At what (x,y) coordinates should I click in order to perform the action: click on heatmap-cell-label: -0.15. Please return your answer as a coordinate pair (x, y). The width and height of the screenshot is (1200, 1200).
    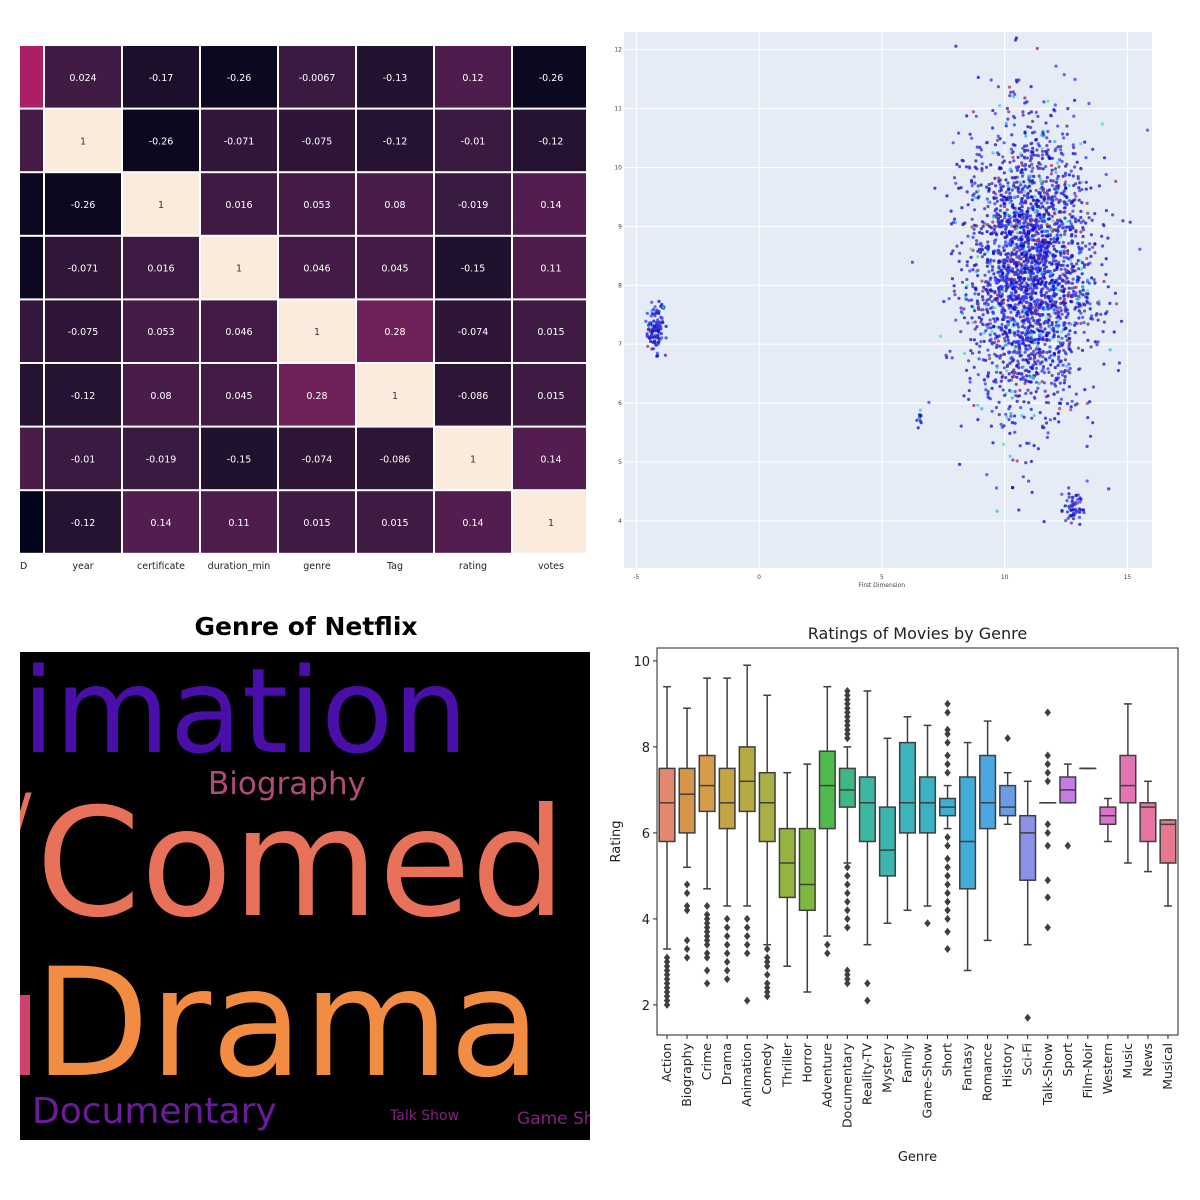
    Looking at the image, I should click on (239, 459).